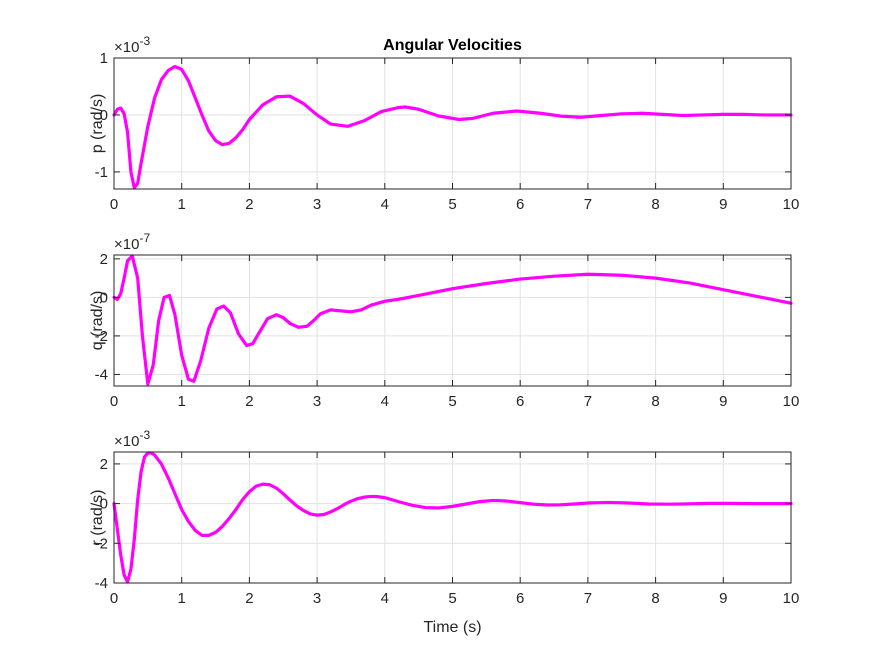  What do you see at coordinates (182, 598) in the screenshot?
I see `x-tick-label-r-1: 1` at bounding box center [182, 598].